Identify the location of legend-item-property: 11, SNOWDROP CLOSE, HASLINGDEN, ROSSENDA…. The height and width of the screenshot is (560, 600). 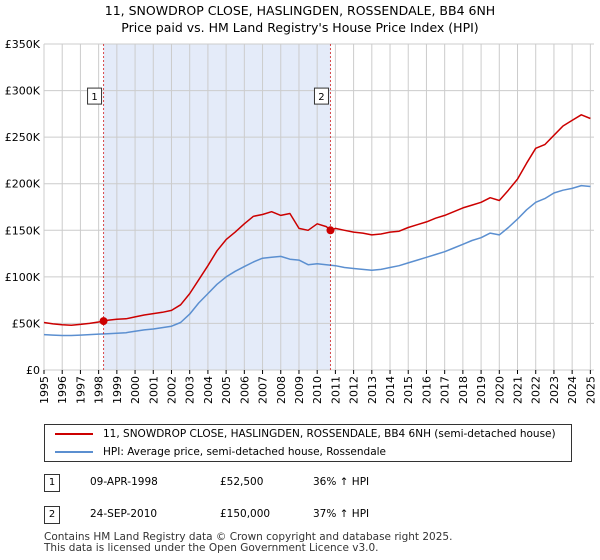
(300, 434).